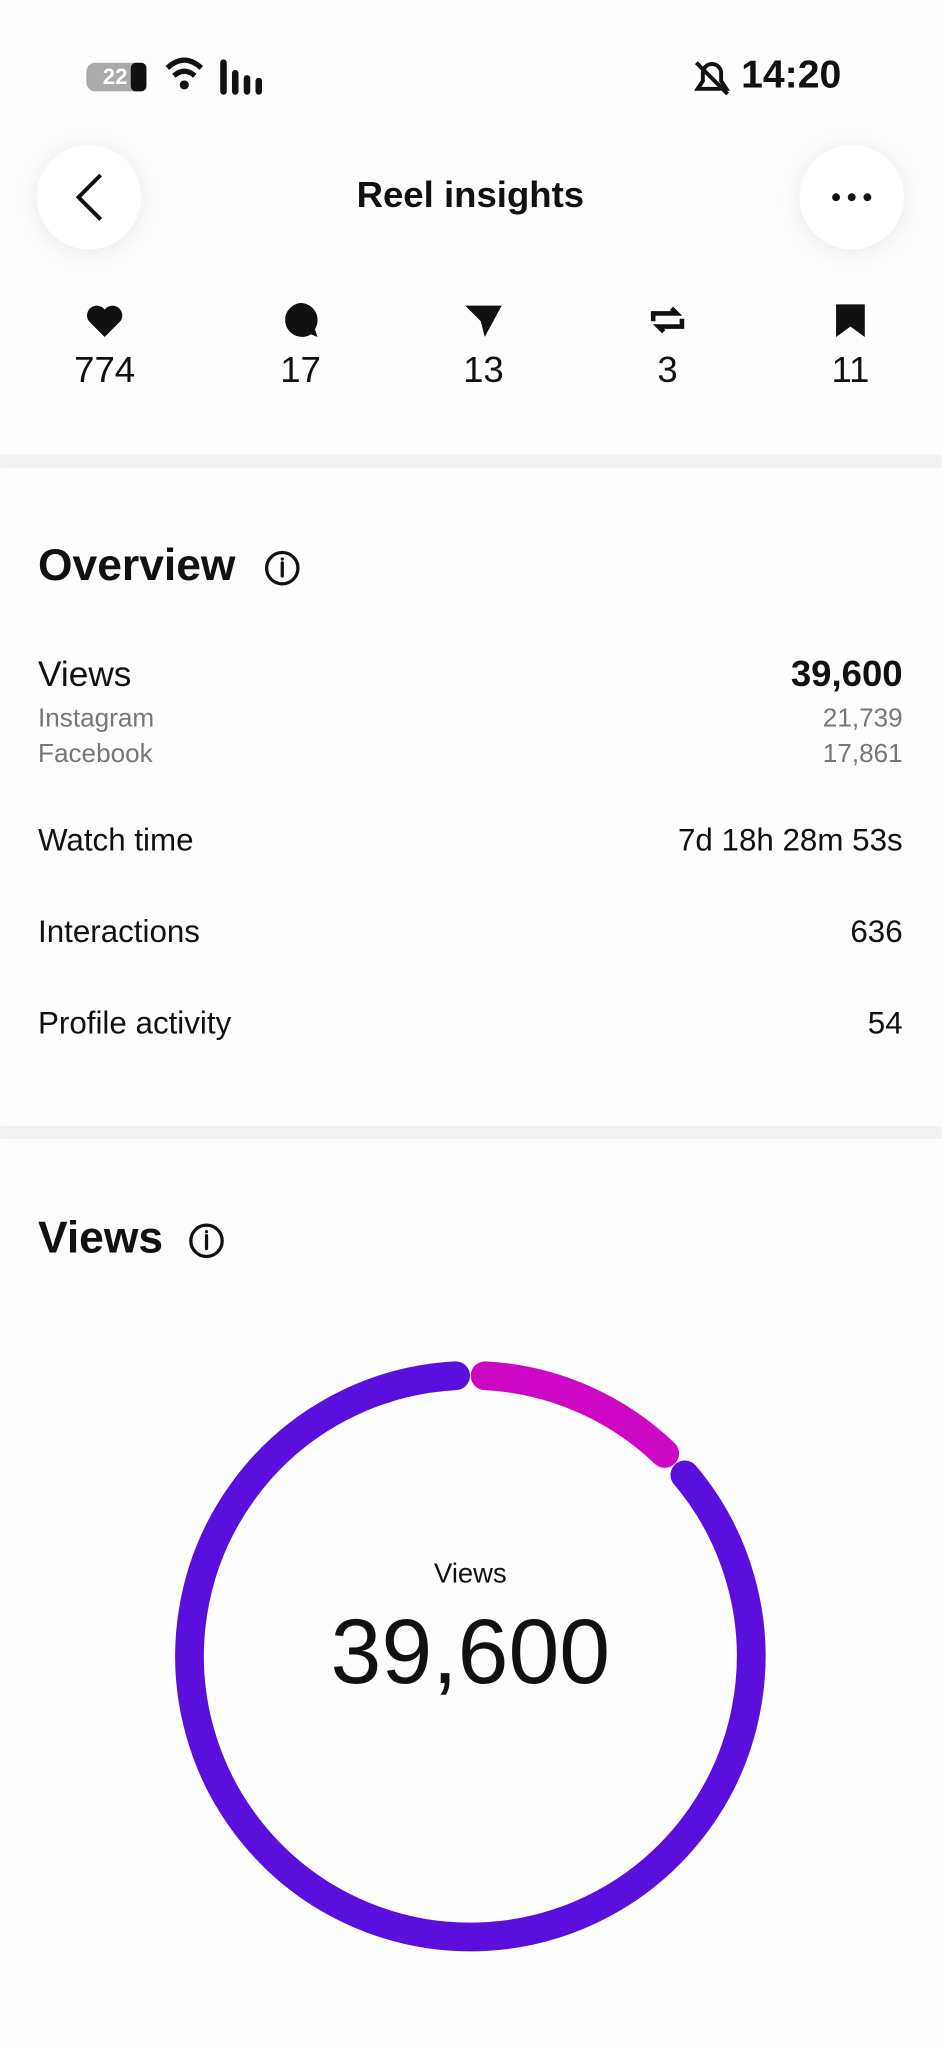 The height and width of the screenshot is (2048, 942). I want to click on status-bar: 22 14:20, so click(463, 74).